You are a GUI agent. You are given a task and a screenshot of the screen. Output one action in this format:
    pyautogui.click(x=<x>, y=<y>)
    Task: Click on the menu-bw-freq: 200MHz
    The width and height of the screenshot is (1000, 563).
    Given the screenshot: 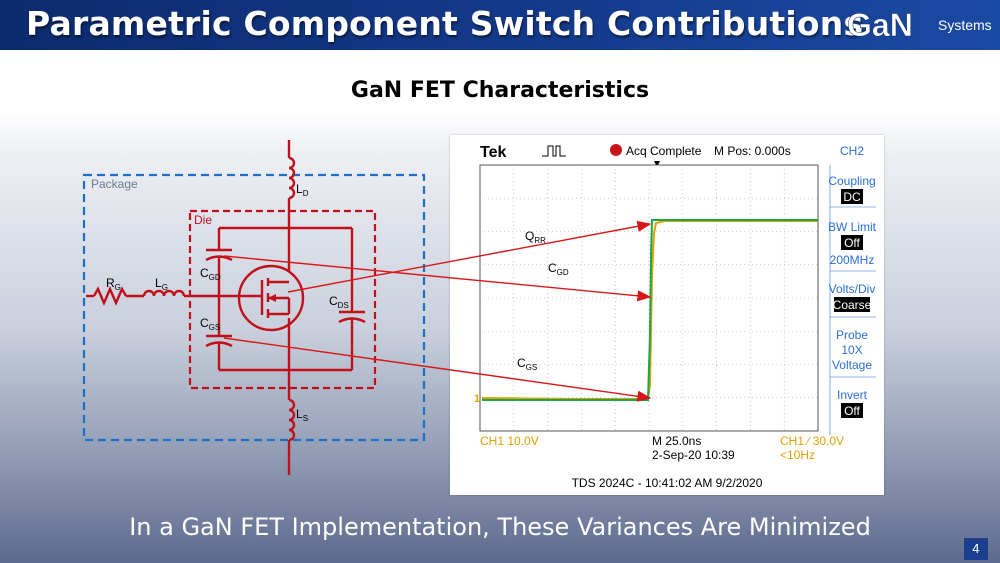 What is the action you would take?
    pyautogui.click(x=852, y=260)
    